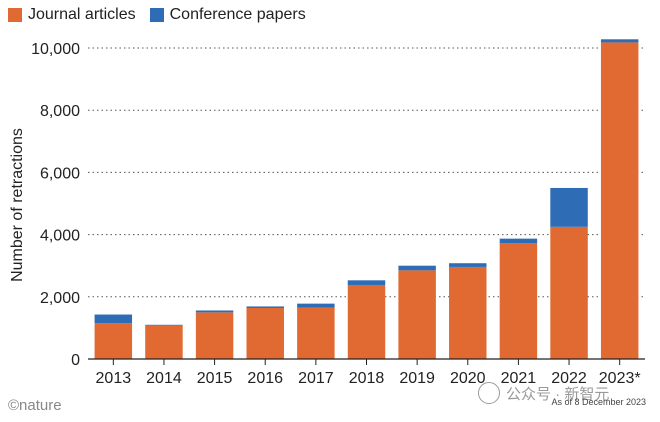 The height and width of the screenshot is (422, 660). Describe the element at coordinates (316, 378) in the screenshot. I see `x-tick-label: 2017` at that location.